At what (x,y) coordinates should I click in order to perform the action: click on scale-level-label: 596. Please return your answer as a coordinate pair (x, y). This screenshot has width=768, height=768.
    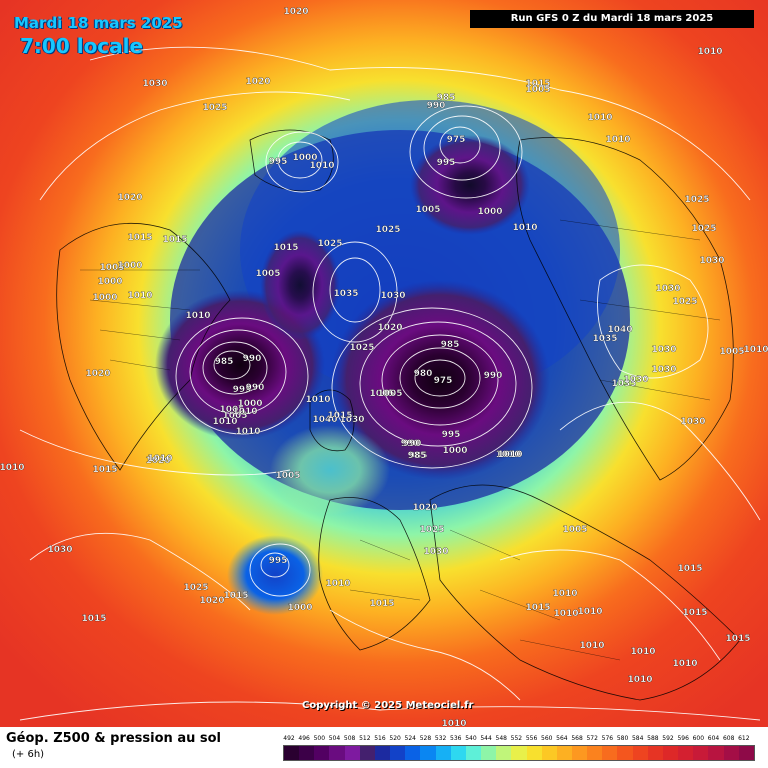
    Looking at the image, I should click on (683, 738).